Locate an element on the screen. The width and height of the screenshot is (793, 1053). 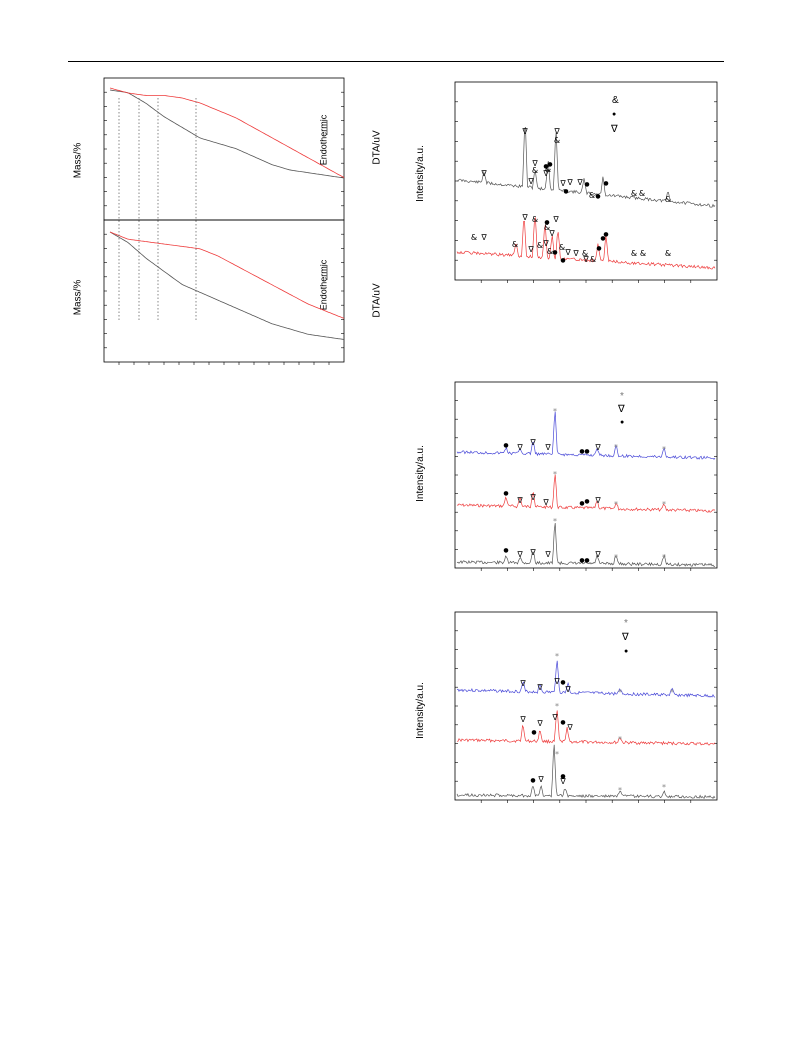
tga-bottom-frame is located at coordinates (224, 291).